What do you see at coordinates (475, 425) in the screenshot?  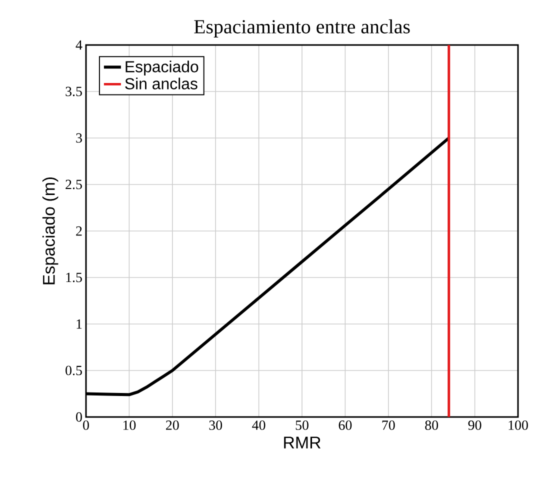 I see `x-tick-label: 90` at bounding box center [475, 425].